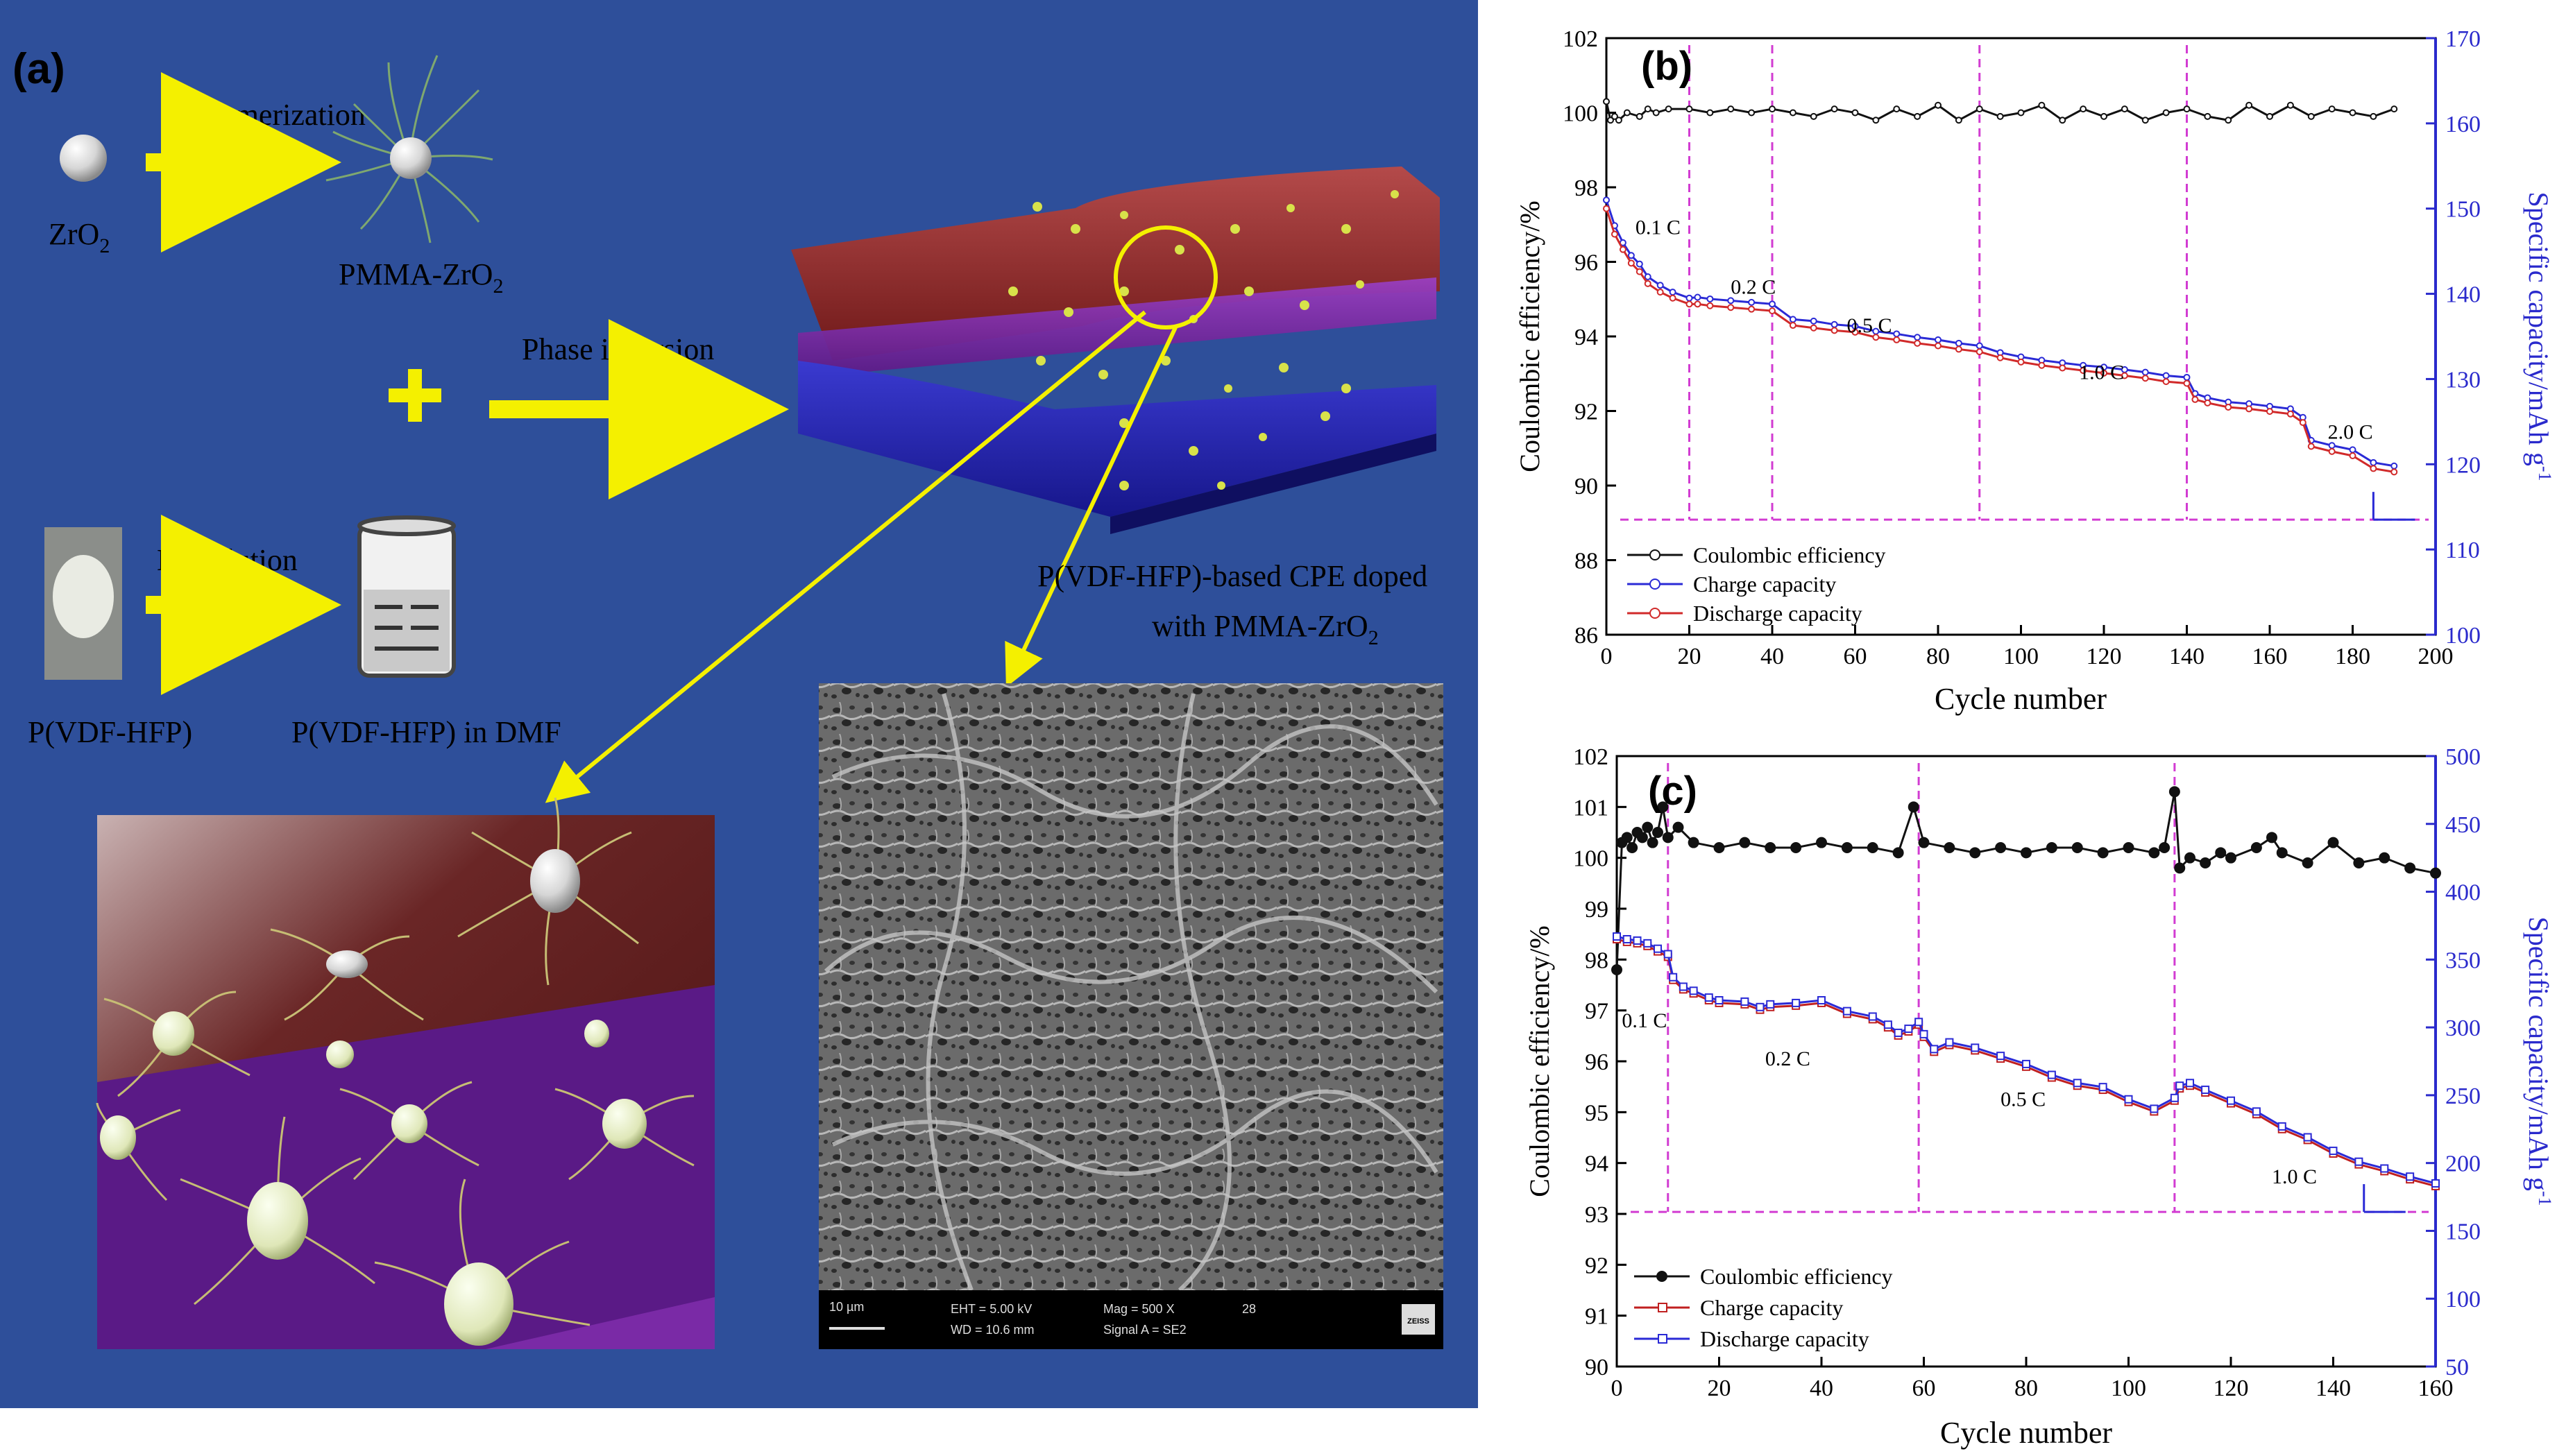  Describe the element at coordinates (1778, 613) in the screenshot. I see `legend-label: Discharge capacity` at that location.